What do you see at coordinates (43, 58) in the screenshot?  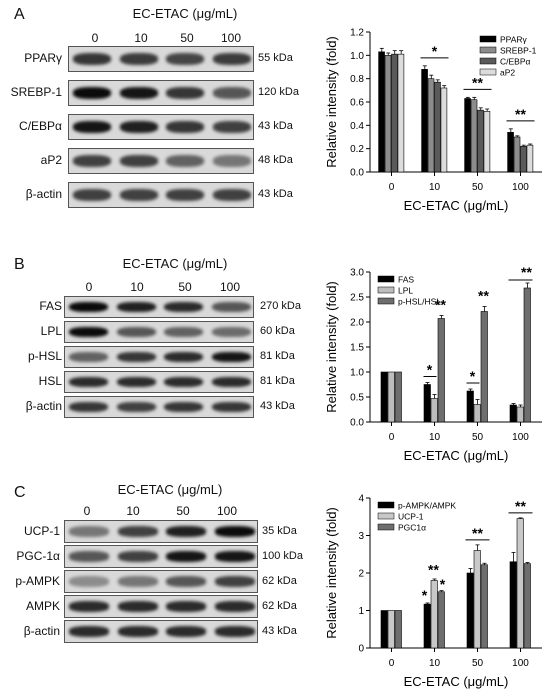 I see `blot-row-label: PPARγ` at bounding box center [43, 58].